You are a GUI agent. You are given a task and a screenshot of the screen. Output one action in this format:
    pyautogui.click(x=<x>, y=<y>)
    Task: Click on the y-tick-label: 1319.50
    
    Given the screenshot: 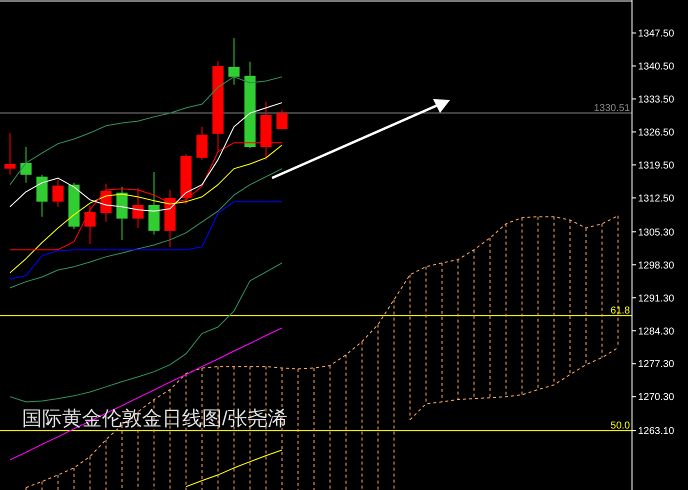 What is the action you would take?
    pyautogui.click(x=656, y=166)
    